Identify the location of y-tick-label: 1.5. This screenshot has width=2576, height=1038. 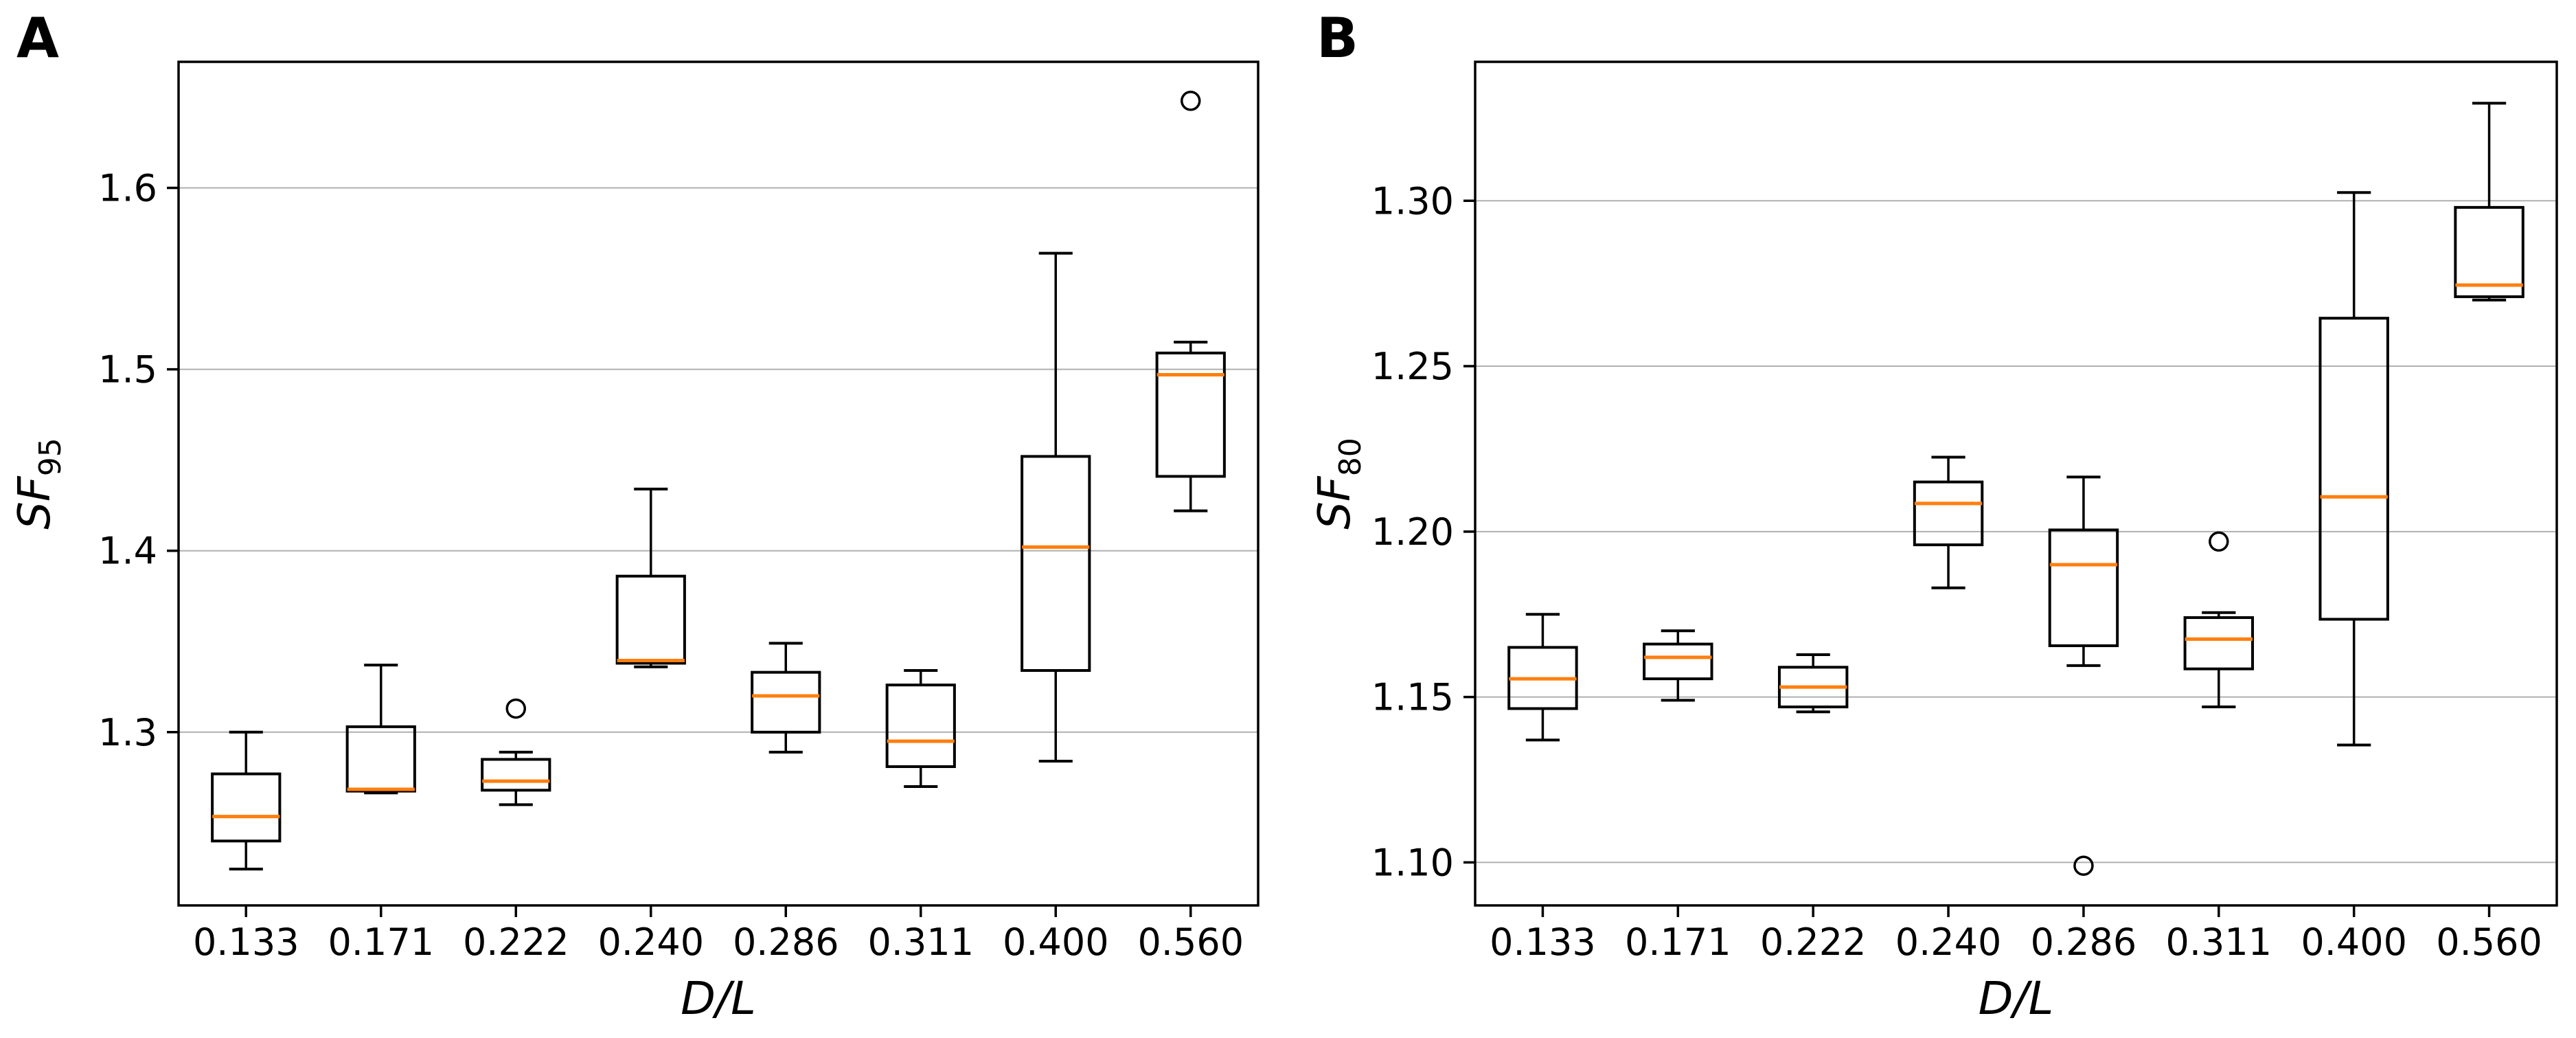
(127, 370).